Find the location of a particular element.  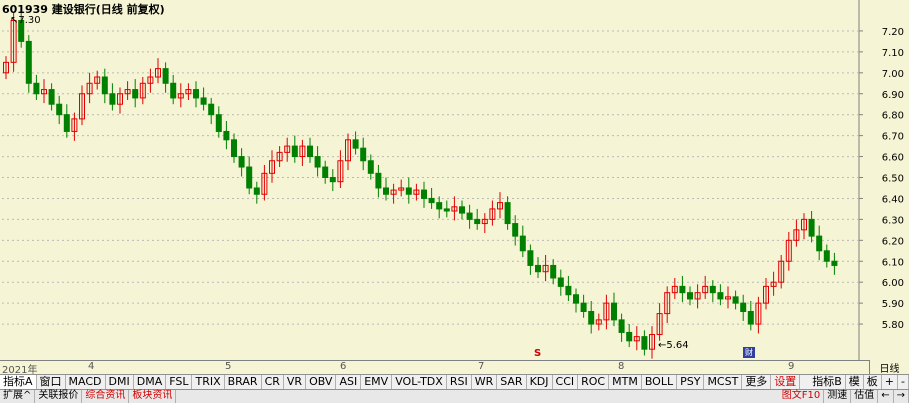

tab-mcst: MCST is located at coordinates (723, 382).